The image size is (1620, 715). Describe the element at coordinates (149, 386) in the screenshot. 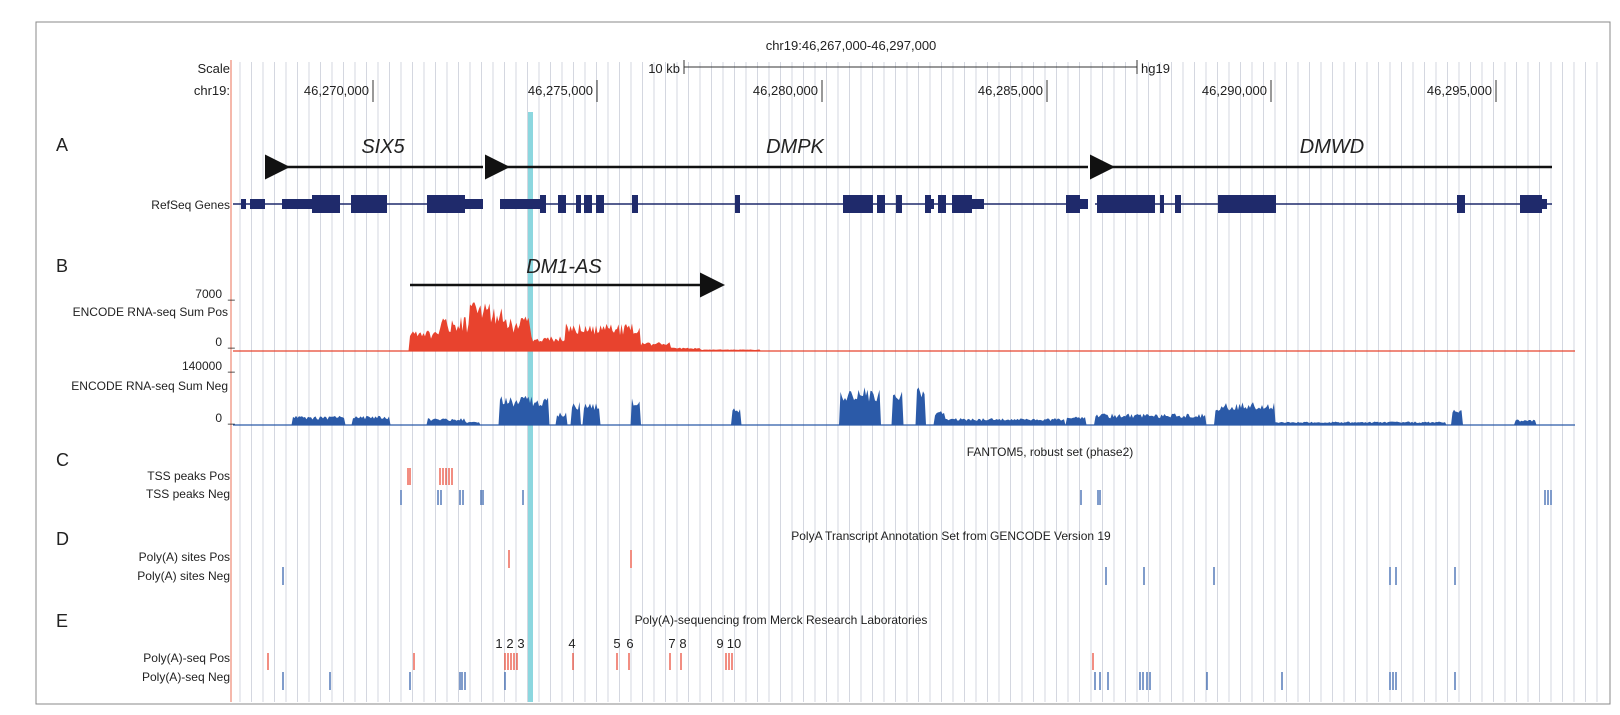

I see `rnaseq-neg-label: ENCODE RNA-seq Sum Neg` at that location.